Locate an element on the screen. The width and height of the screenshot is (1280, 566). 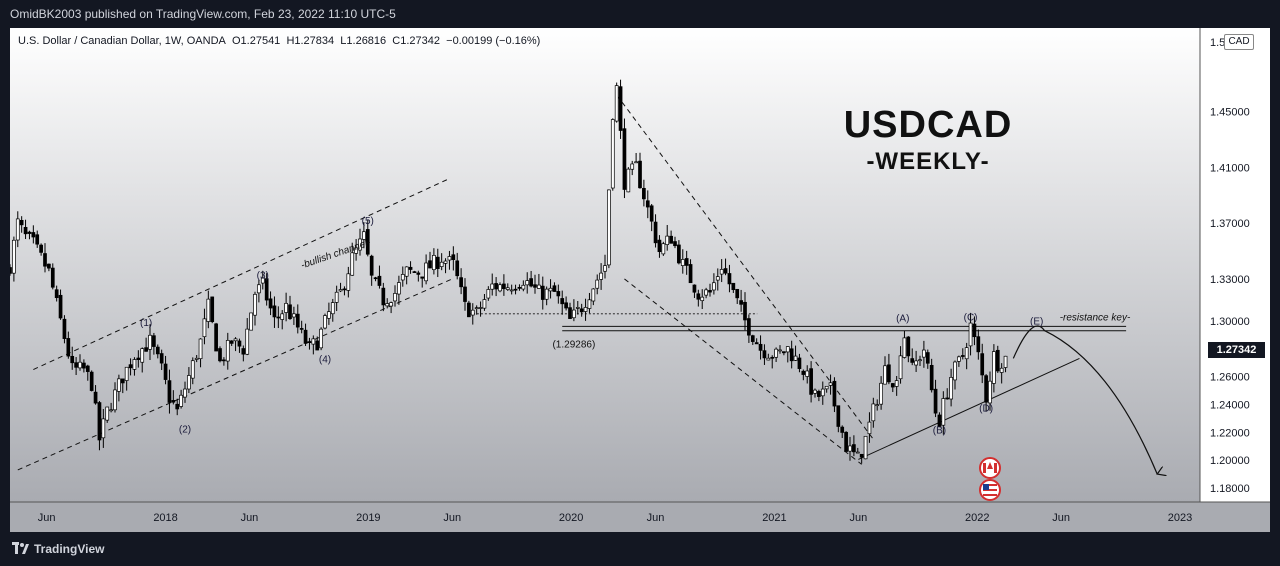
footer-bar: TradingView is located at coordinates (640, 550).